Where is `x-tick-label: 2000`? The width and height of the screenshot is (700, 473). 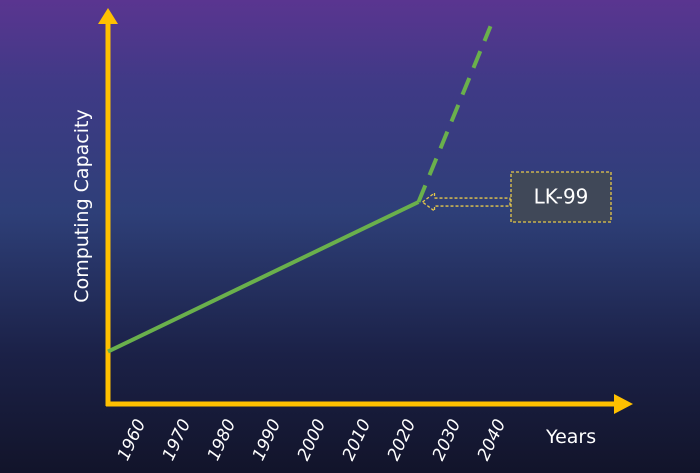 x-tick-label: 2000 is located at coordinates (312, 440).